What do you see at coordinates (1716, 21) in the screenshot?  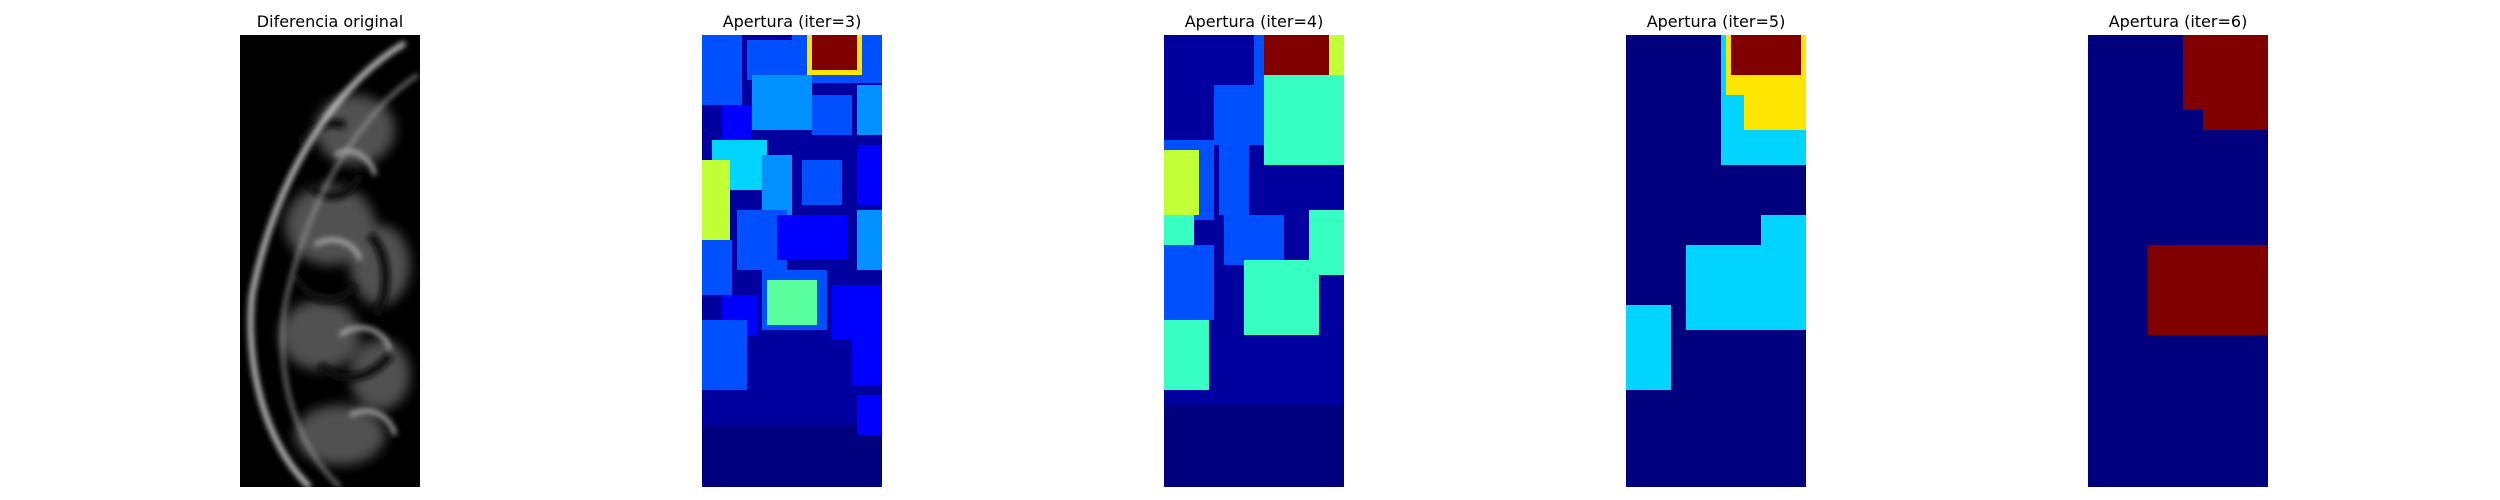 I see `panel-title: Apertura (iter=5)` at bounding box center [1716, 21].